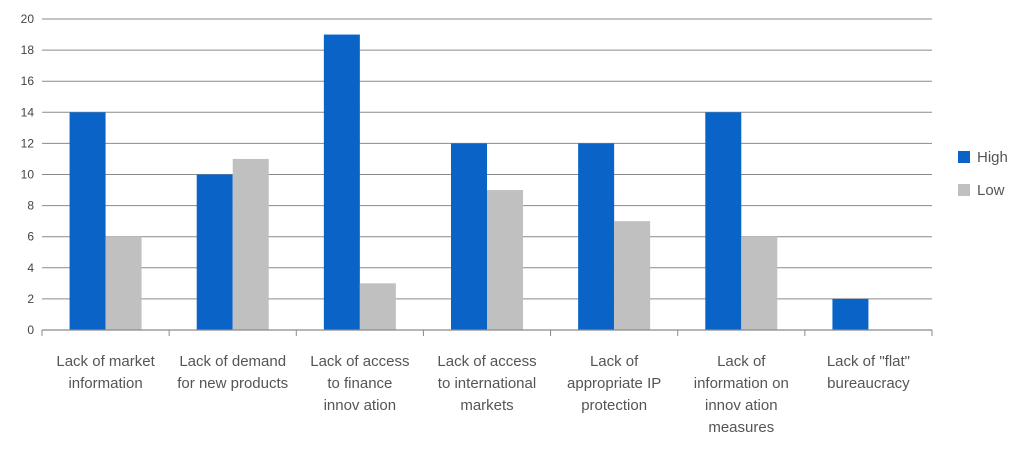  What do you see at coordinates (868, 361) in the screenshot?
I see `category-label-line: Lack of "flat"` at bounding box center [868, 361].